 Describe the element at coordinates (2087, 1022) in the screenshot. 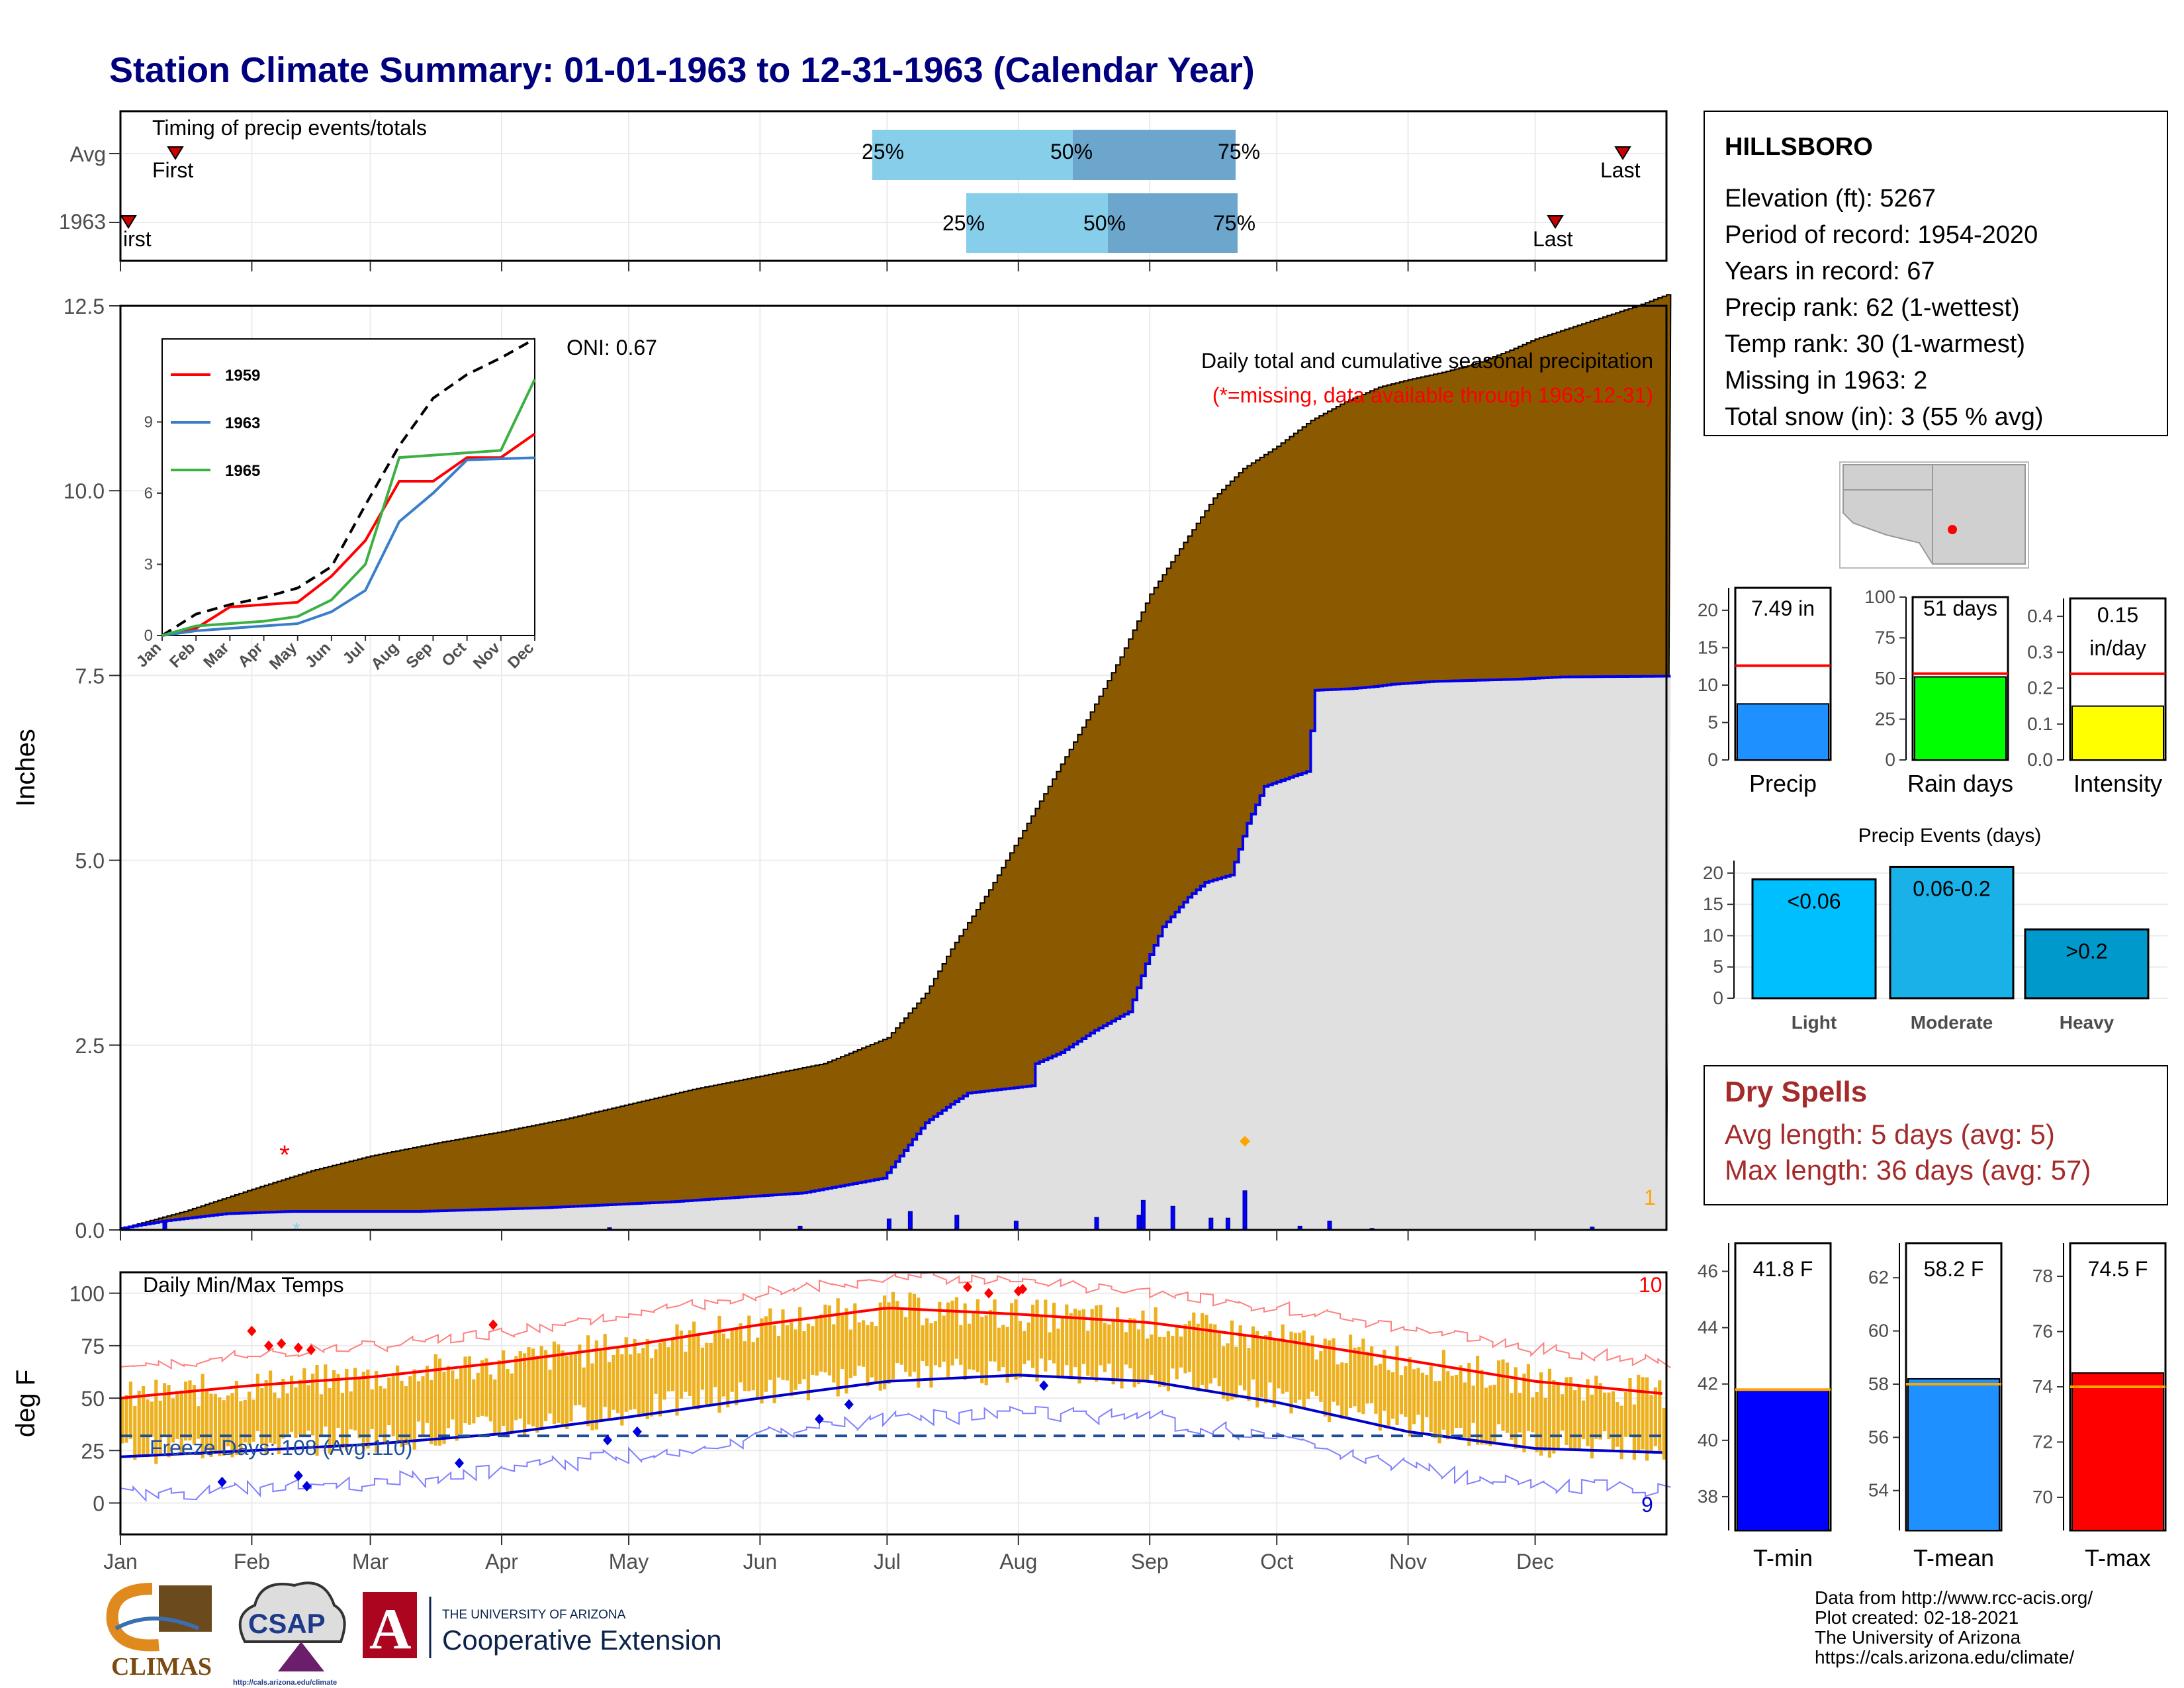

I see `events-category-label: Heavy` at that location.